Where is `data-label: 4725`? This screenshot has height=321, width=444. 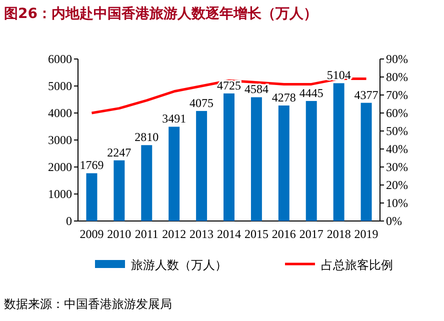
data-label: 4725 is located at coordinates (229, 85).